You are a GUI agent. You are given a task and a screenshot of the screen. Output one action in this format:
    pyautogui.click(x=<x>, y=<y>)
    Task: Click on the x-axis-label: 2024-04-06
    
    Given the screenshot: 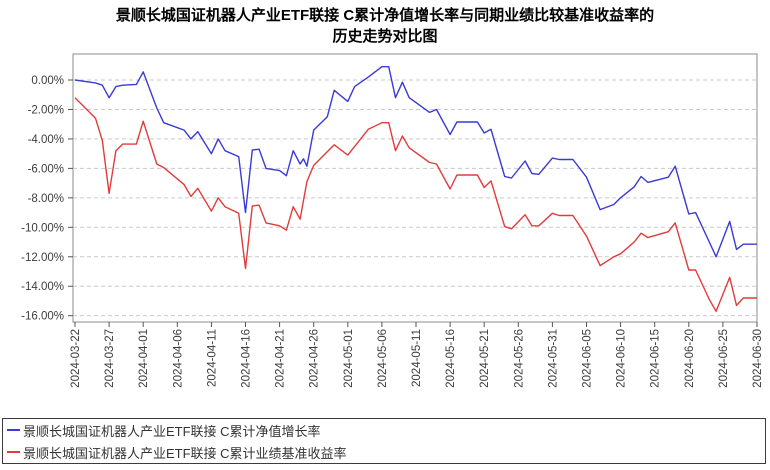 What is the action you would take?
    pyautogui.click(x=178, y=358)
    